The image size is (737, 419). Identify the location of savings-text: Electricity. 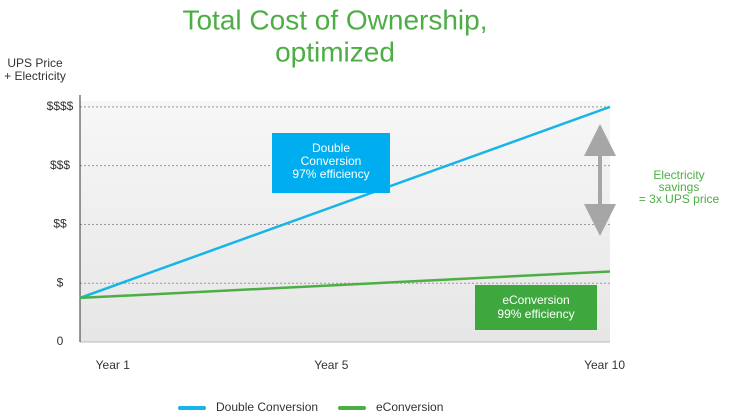
(678, 175).